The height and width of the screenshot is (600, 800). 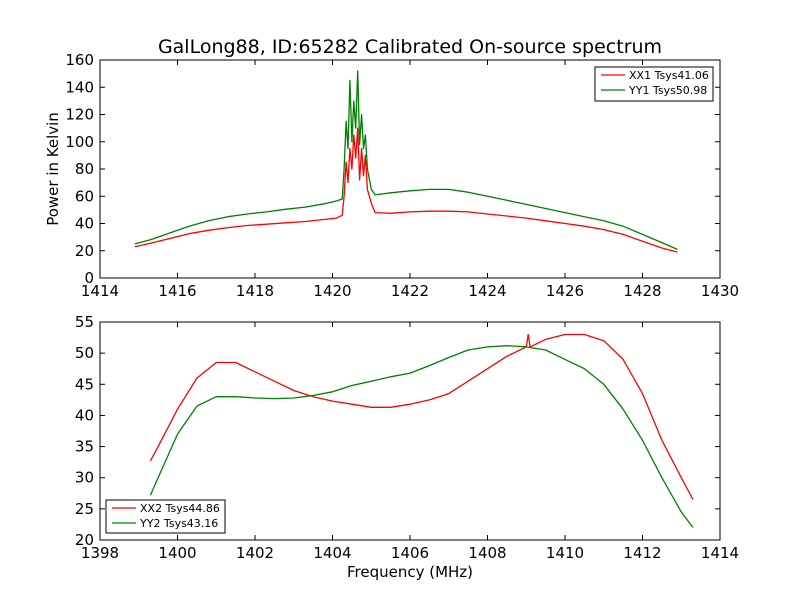 I want to click on top-x-tick-label: 1430, so click(x=720, y=291).